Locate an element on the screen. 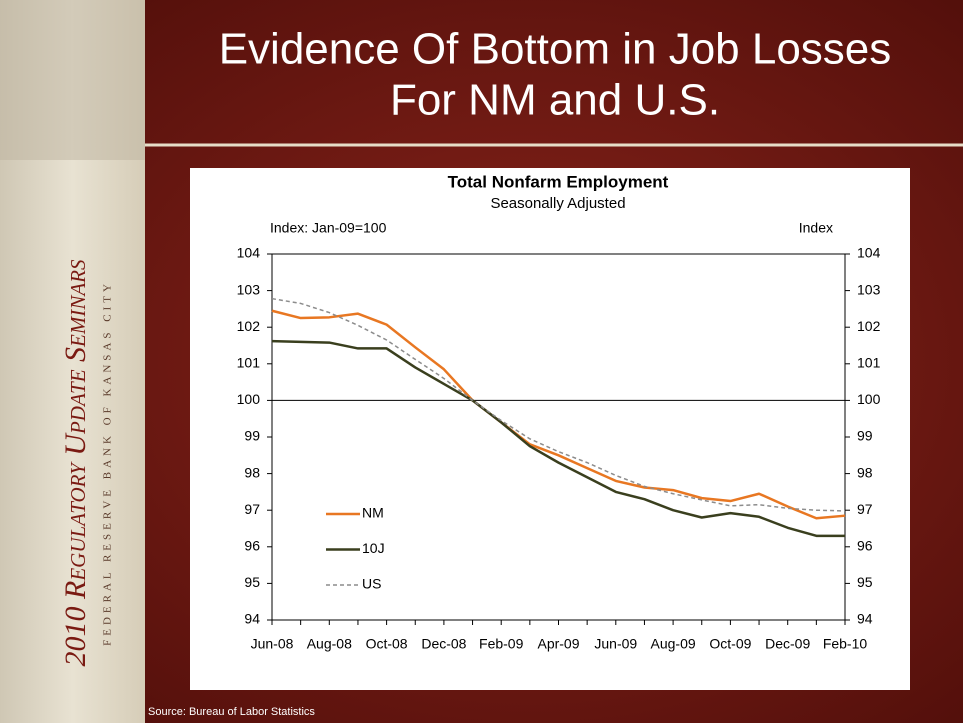 Image resolution: width=963 pixels, height=723 pixels. x-tick-label: Feb-09 is located at coordinates (501, 644).